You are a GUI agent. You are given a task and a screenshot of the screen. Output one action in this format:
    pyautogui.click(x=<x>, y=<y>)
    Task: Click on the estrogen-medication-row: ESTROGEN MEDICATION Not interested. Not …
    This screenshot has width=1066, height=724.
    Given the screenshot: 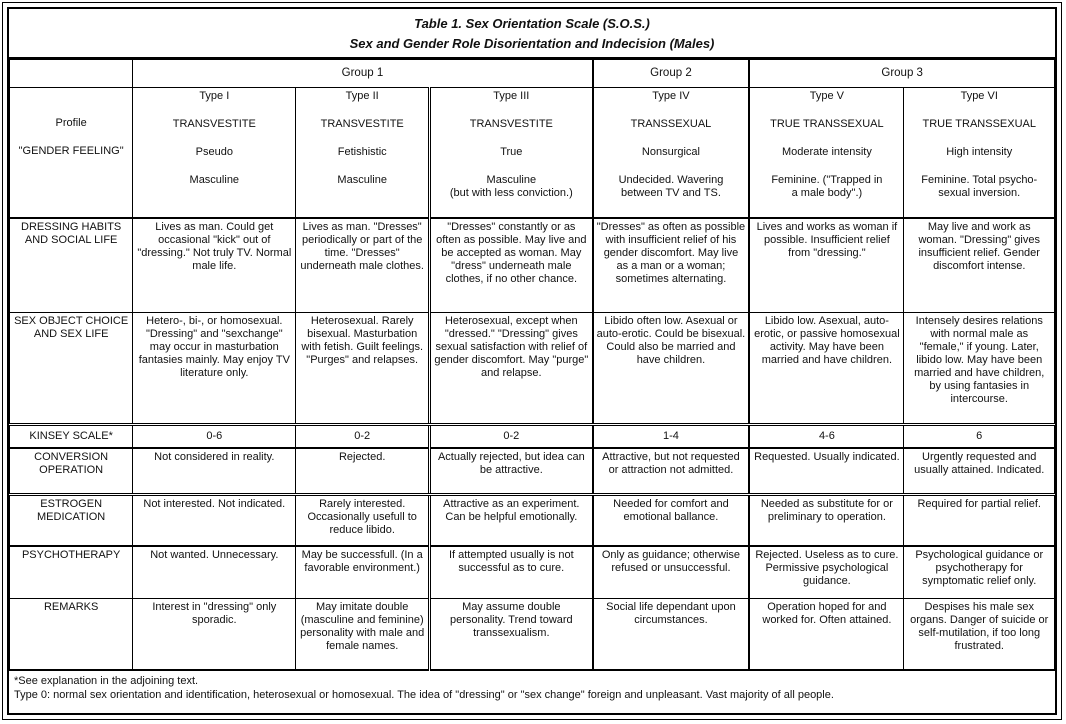 What is the action you would take?
    pyautogui.click(x=531, y=520)
    